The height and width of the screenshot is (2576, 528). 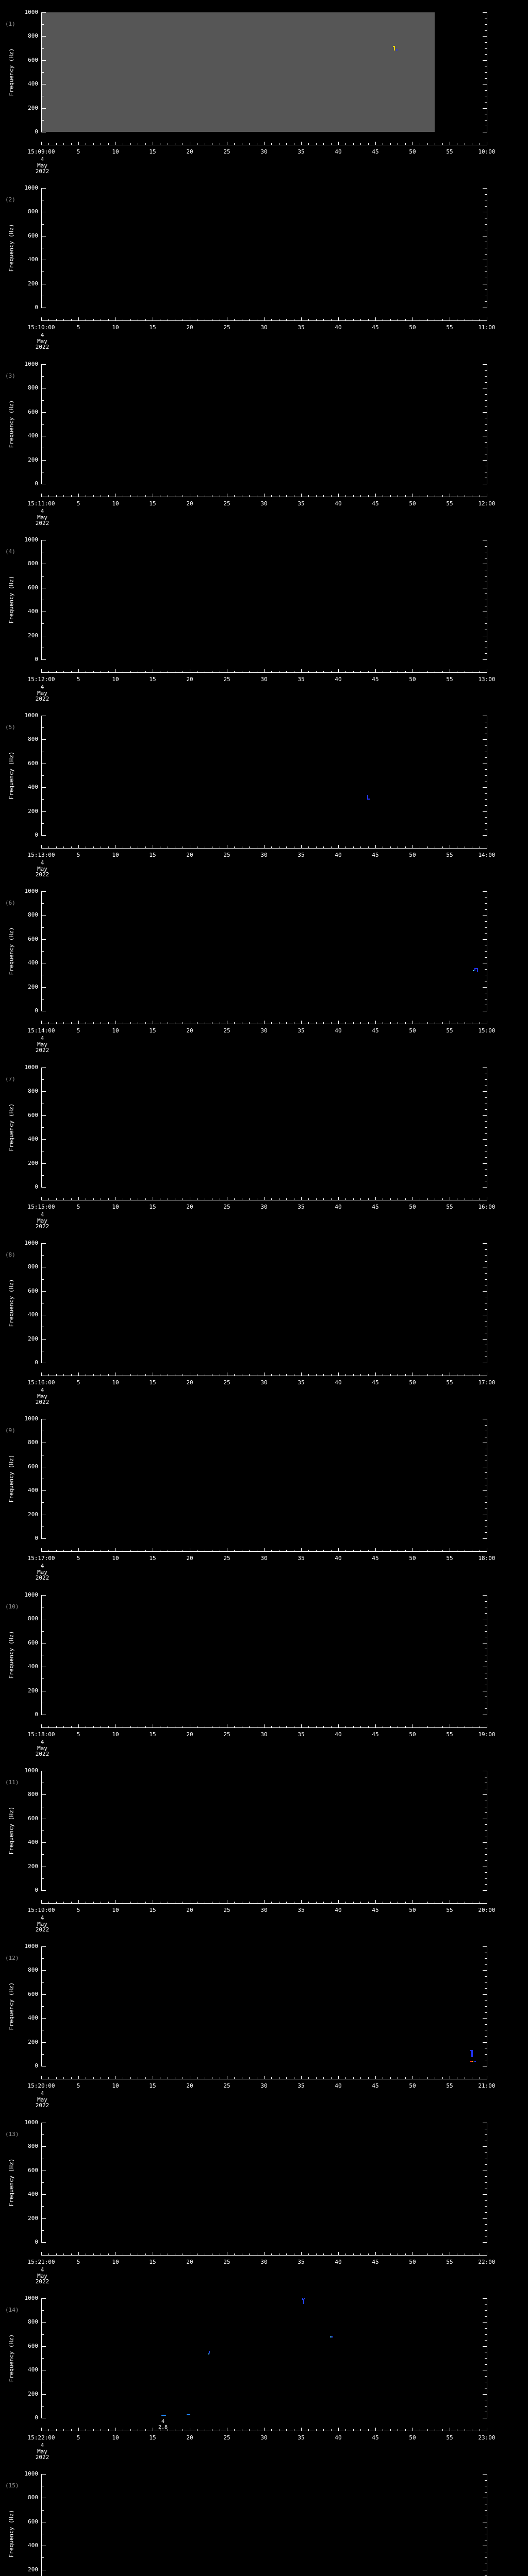 What do you see at coordinates (41, 600) in the screenshot?
I see `y-axis-left-line` at bounding box center [41, 600].